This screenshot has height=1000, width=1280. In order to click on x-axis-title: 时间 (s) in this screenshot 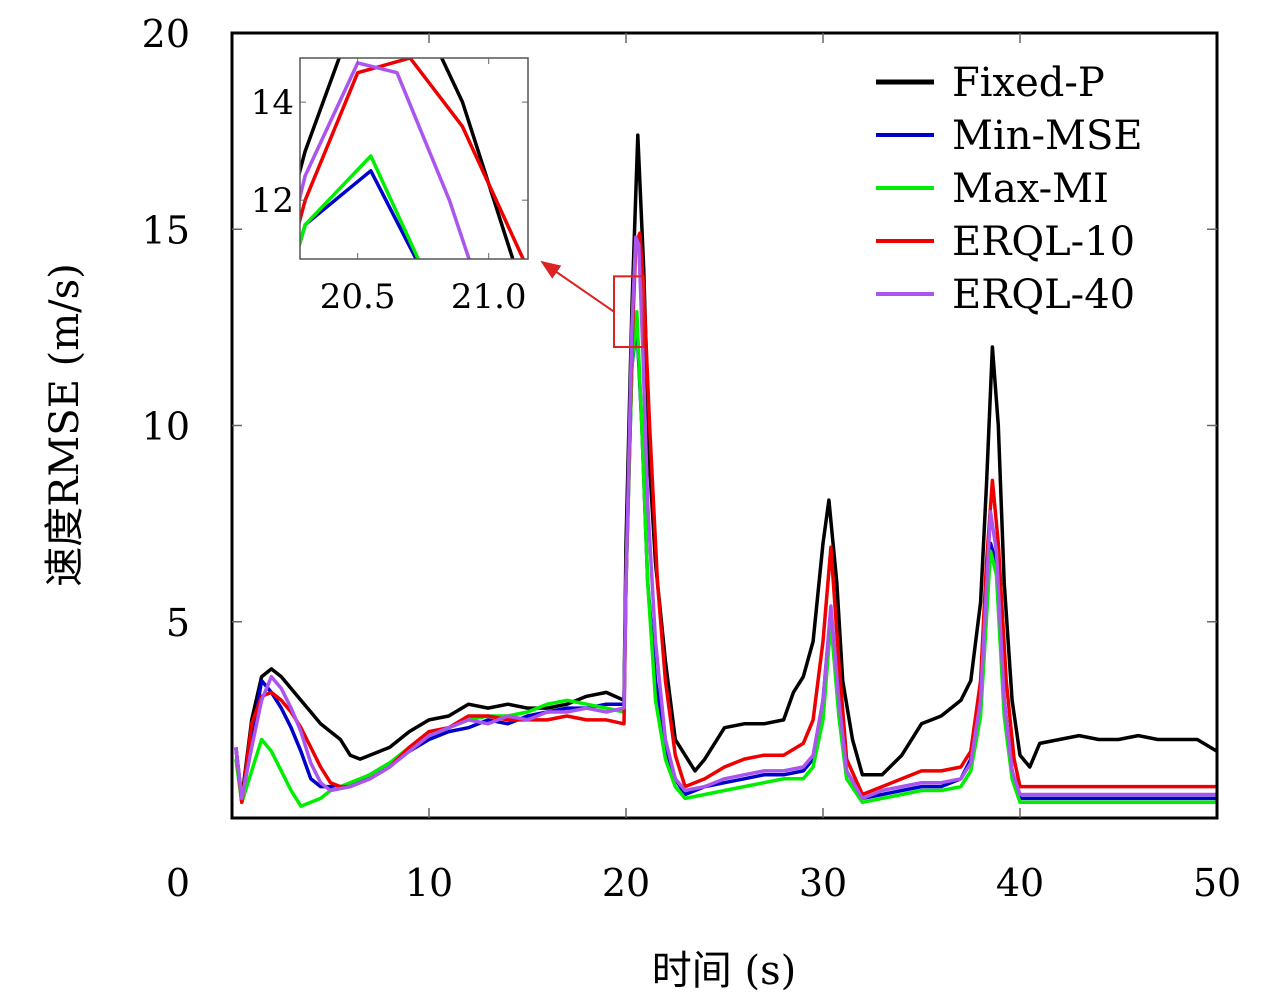, I will do `click(724, 971)`.